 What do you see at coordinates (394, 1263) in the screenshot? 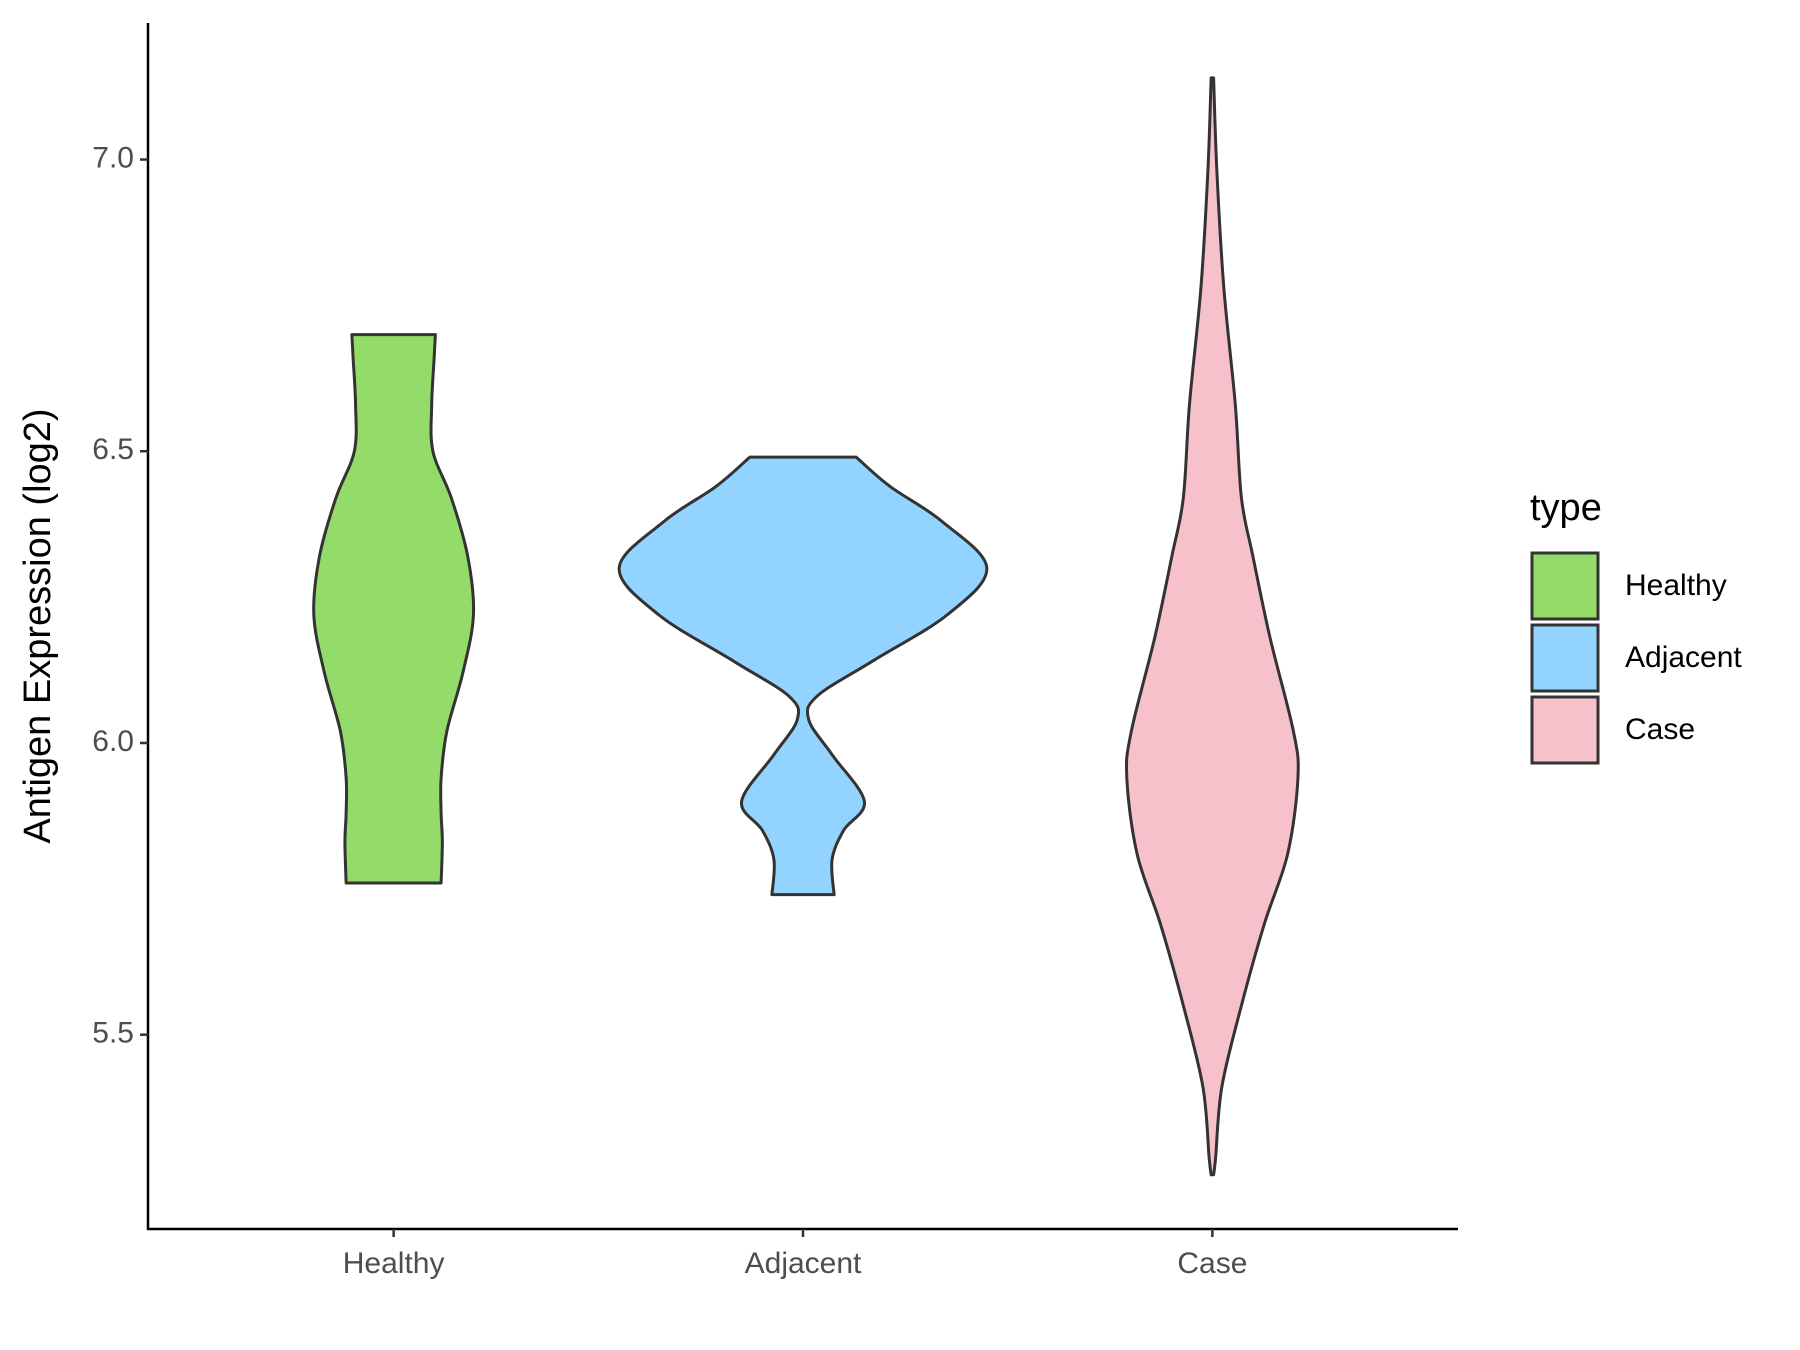
I see `x-tick-label: Healthy` at bounding box center [394, 1263].